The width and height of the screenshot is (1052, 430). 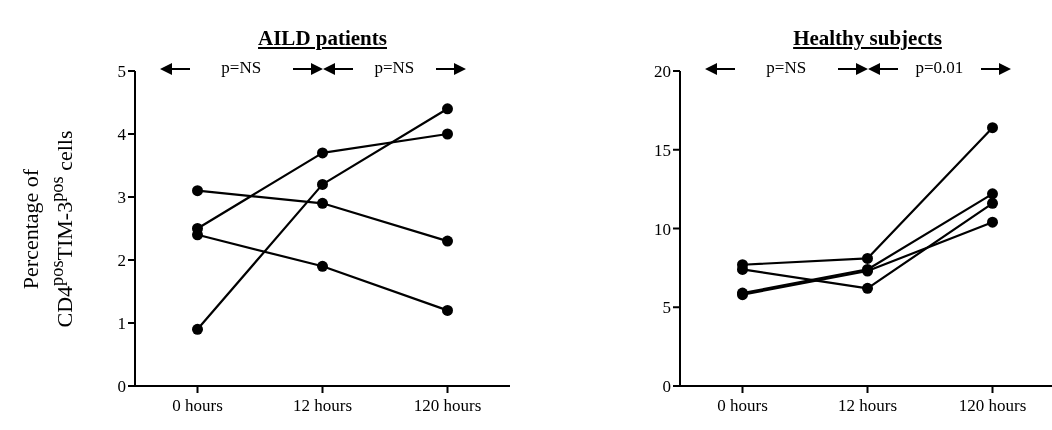 What do you see at coordinates (121, 324) in the screenshot?
I see `y-tick-label: 1` at bounding box center [121, 324].